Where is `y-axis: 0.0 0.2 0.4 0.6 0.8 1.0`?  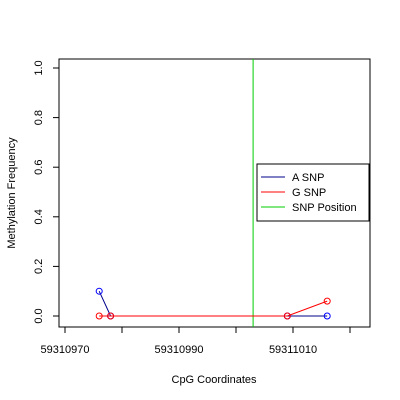 y-axis: 0.0 0.2 0.4 0.6 0.8 1.0 is located at coordinates (46, 192).